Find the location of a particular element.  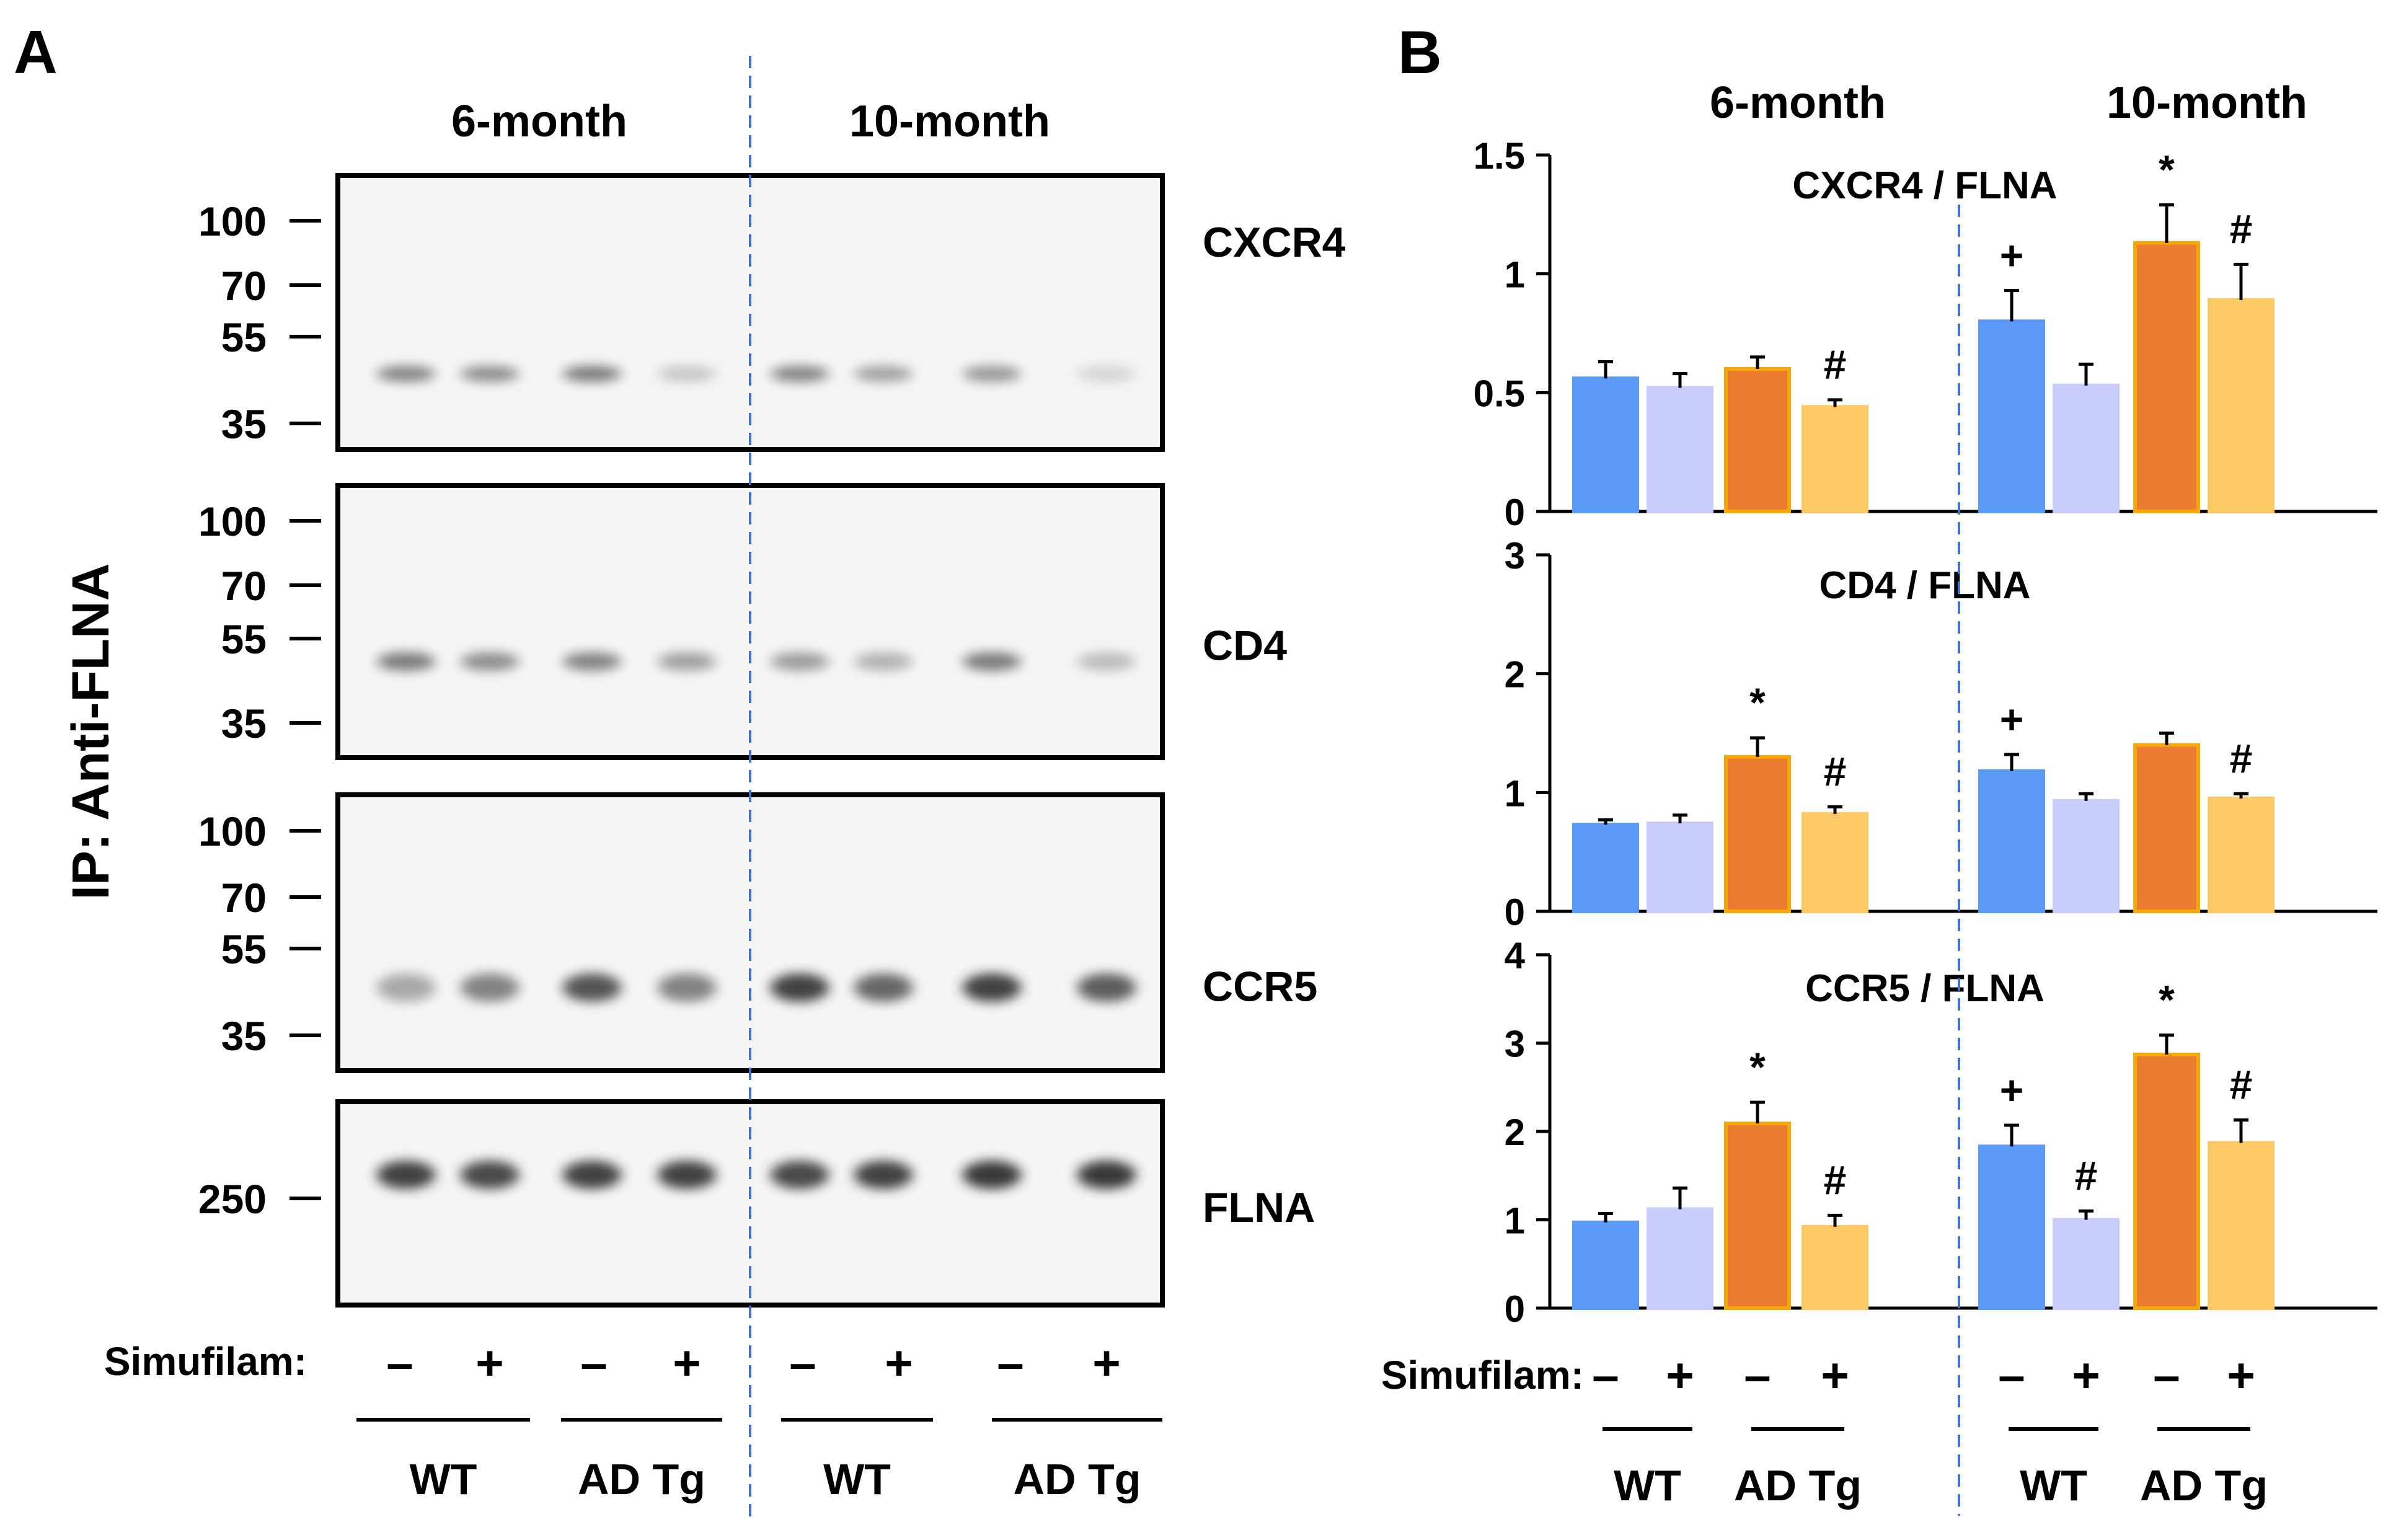

blot-protein-label: FLNA is located at coordinates (1259, 1207).